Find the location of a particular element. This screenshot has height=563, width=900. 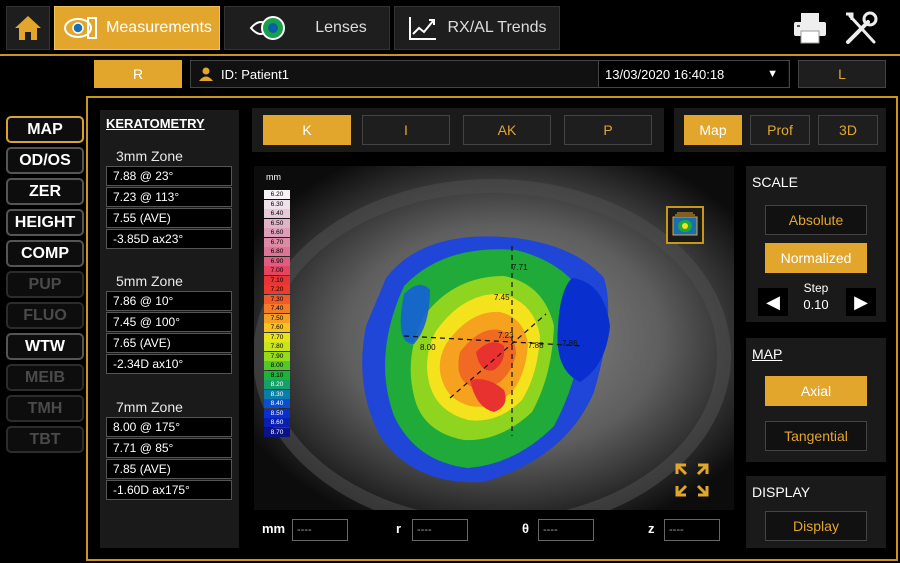

coord-r-field: ---- is located at coordinates (440, 530).